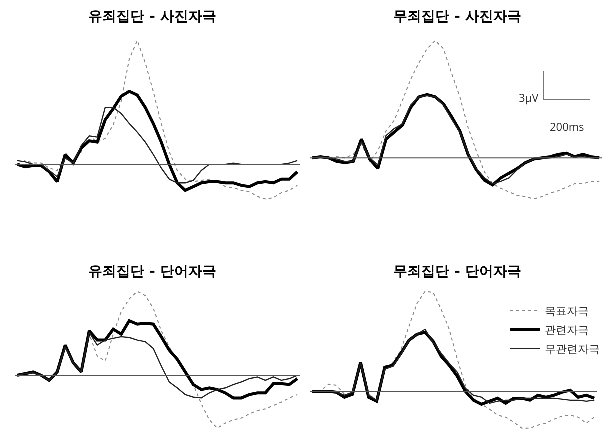 The image size is (611, 444). What do you see at coordinates (567, 127) in the screenshot?
I see `annotation: 200ms` at bounding box center [567, 127].